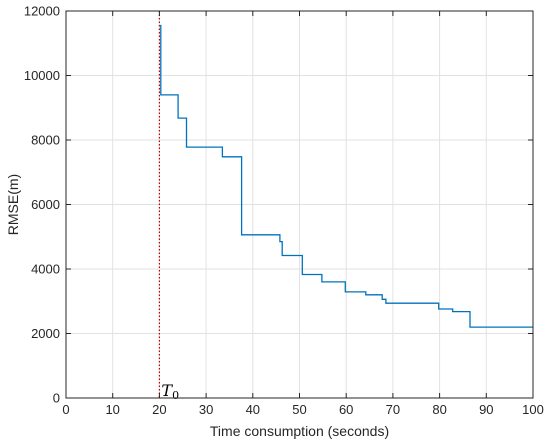  What do you see at coordinates (45, 204) in the screenshot?
I see `y-tick-label: 6000` at bounding box center [45, 204].